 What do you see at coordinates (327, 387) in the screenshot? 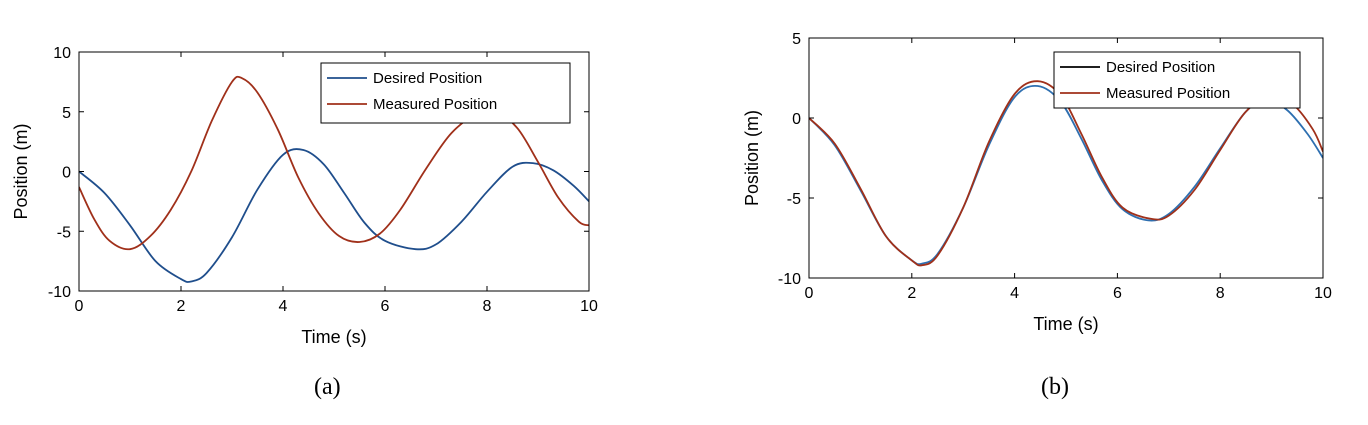
I see `caption-a: (a)` at bounding box center [327, 387].